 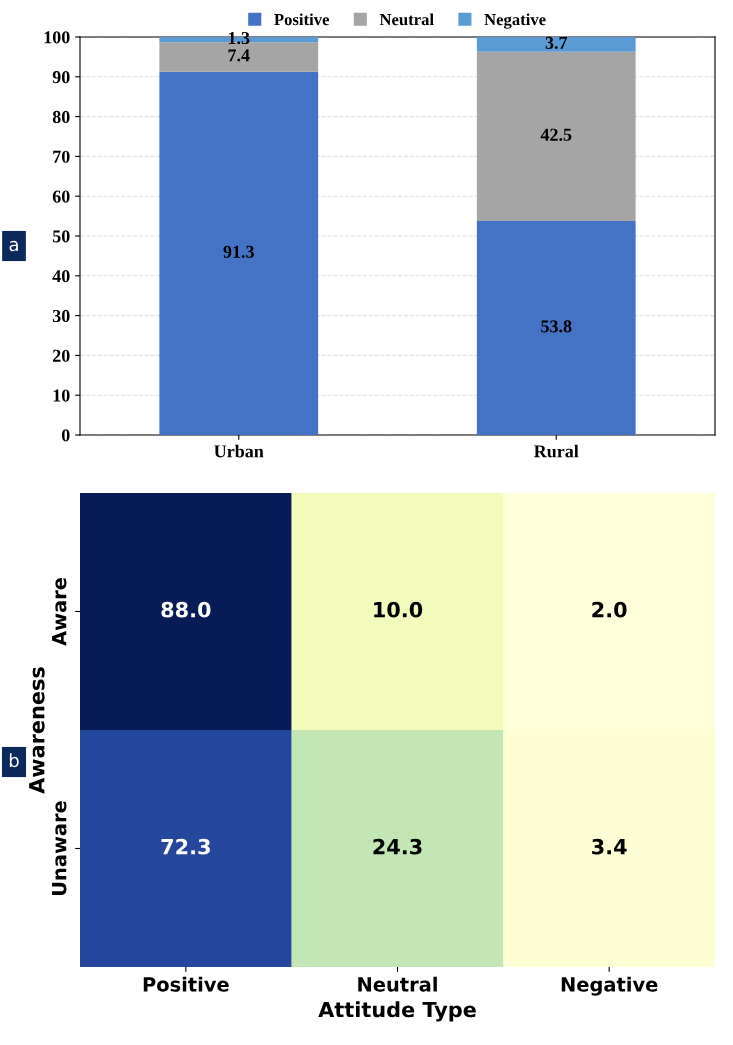 I want to click on legend-label: Negative, so click(x=515, y=21).